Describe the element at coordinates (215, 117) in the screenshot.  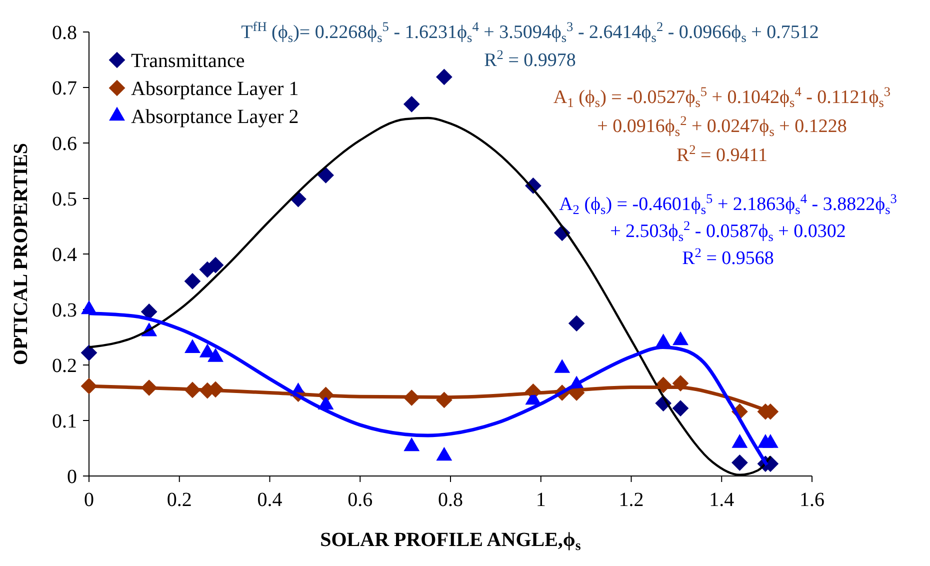
I see `legend-label: Absorptance Layer 2` at that location.